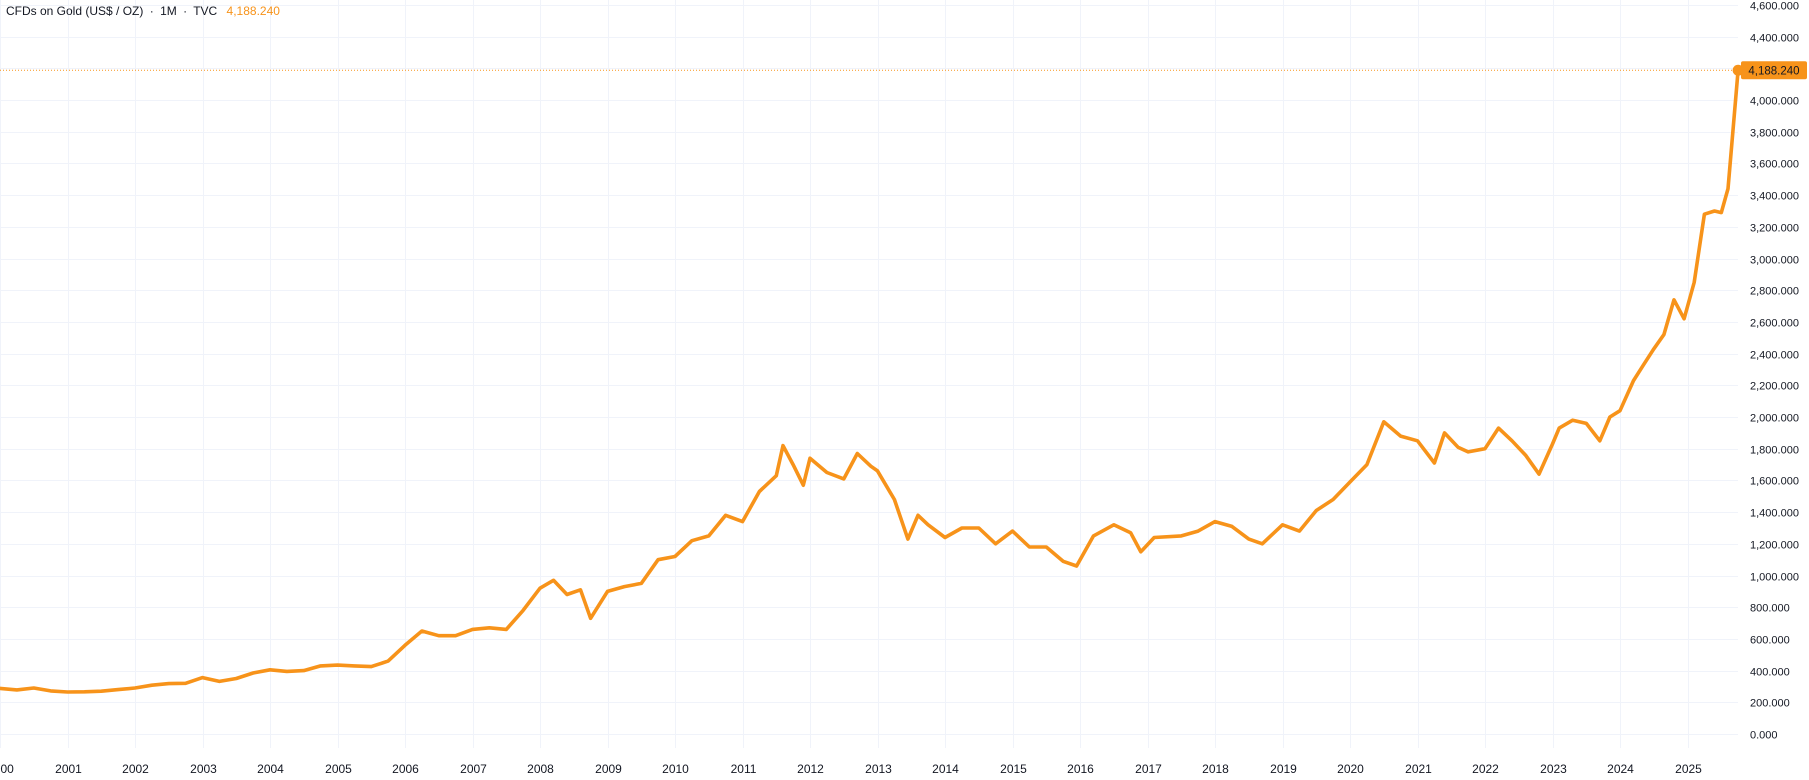 This screenshot has width=1809, height=780. I want to click on x-tick-label: 2011, so click(744, 769).